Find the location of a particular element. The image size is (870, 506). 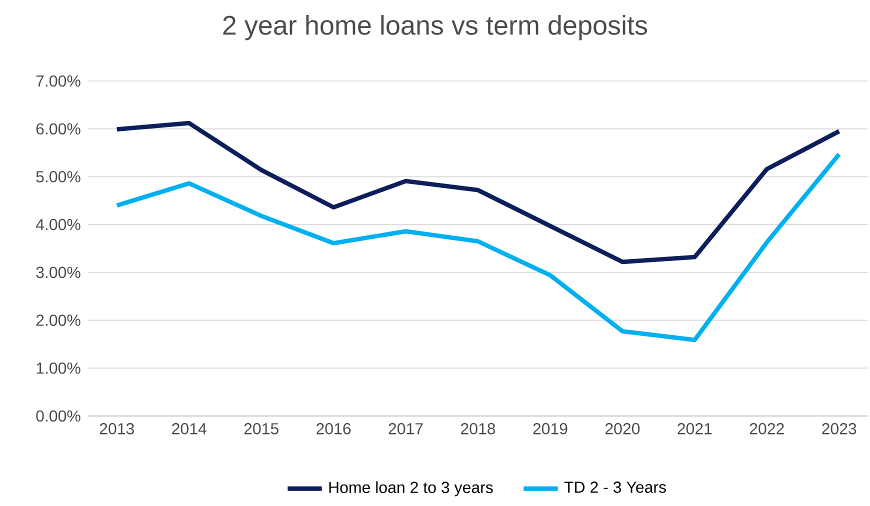

x-tick-label: 2018 is located at coordinates (478, 428).